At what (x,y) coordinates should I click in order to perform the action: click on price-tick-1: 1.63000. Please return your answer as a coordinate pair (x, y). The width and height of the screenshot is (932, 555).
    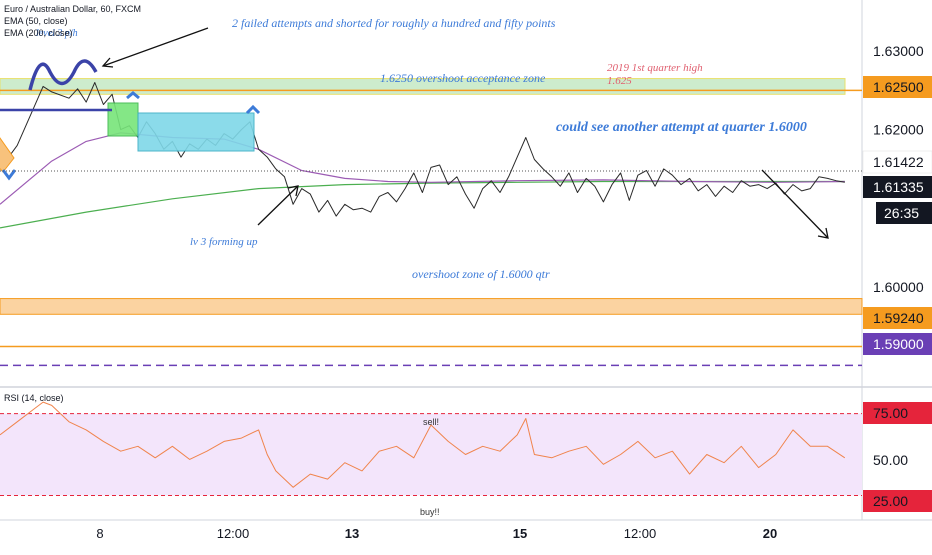
    Looking at the image, I should click on (898, 51).